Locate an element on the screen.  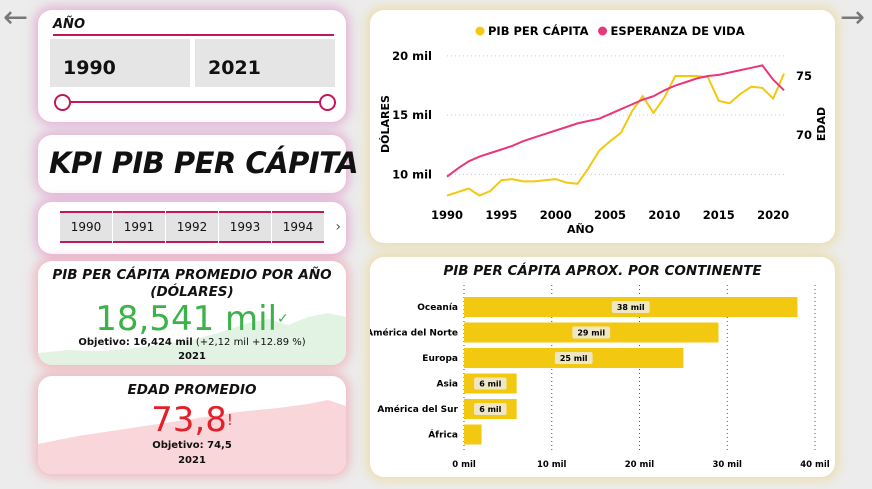
category-label: Oceanía is located at coordinates (437, 308).